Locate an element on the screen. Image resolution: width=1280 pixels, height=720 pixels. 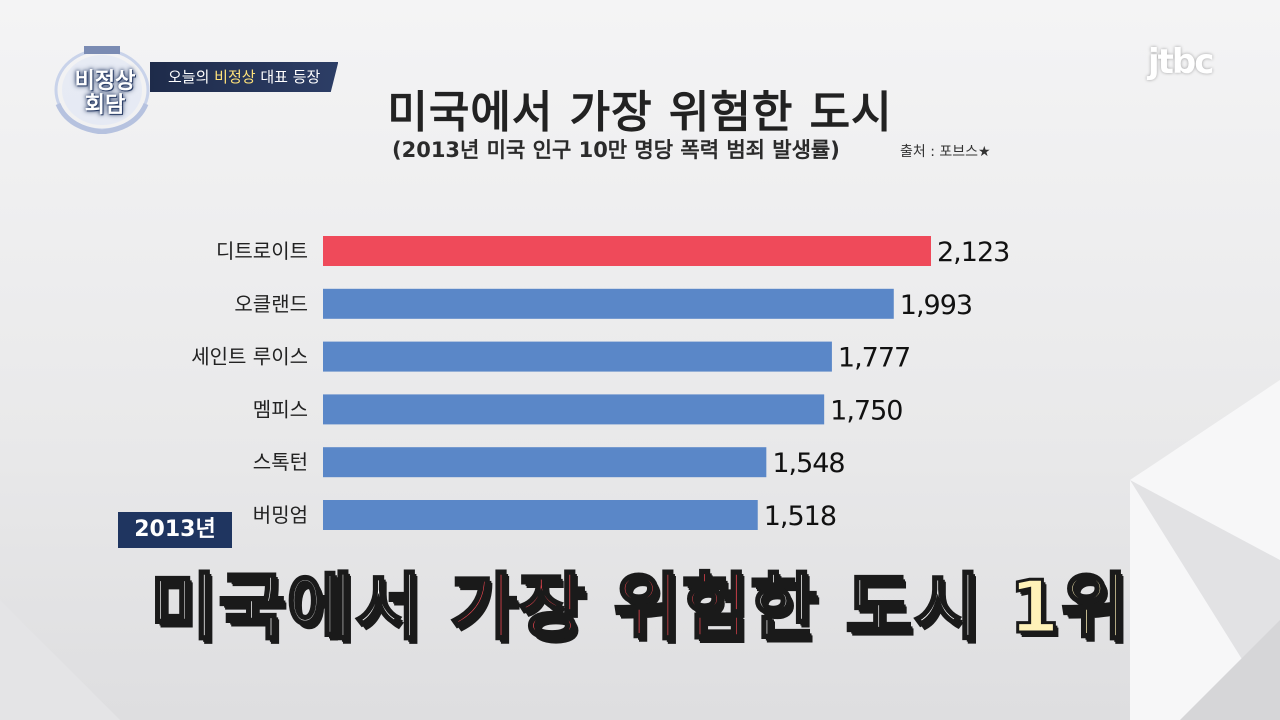
value-label: 1,777 is located at coordinates (874, 358).